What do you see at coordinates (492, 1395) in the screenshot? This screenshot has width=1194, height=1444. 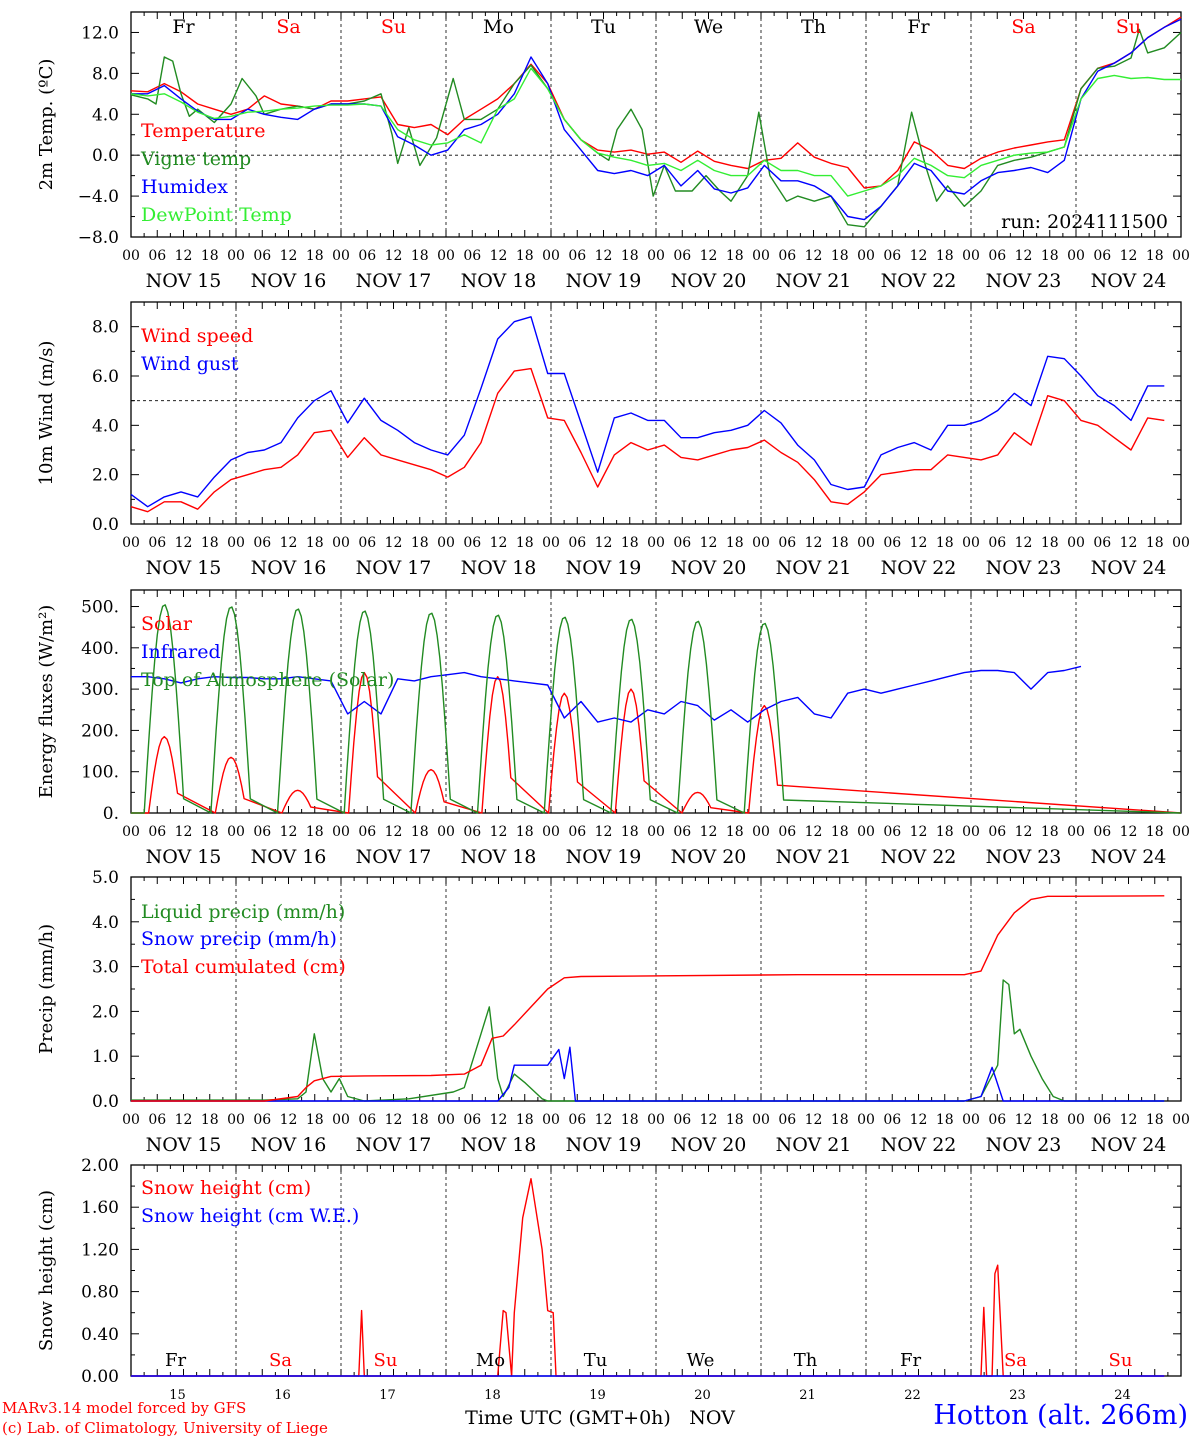 I see `day-number-label: 18` at bounding box center [492, 1395].